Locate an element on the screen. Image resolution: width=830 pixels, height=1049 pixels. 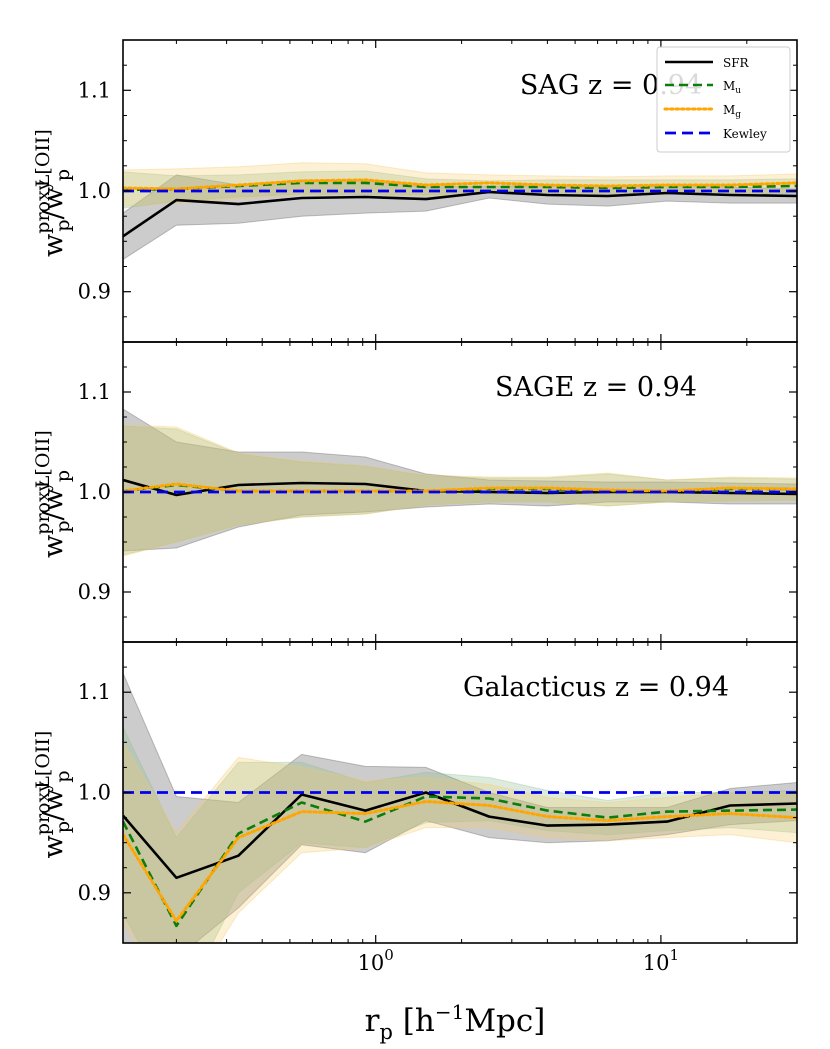
x-axis-label: rp [h−1Mpc] is located at coordinates (455, 1022).